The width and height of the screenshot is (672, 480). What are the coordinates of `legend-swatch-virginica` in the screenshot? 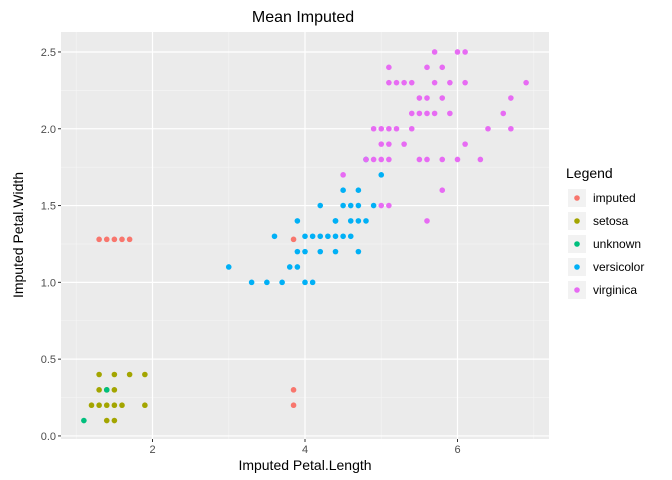 It's located at (577, 290).